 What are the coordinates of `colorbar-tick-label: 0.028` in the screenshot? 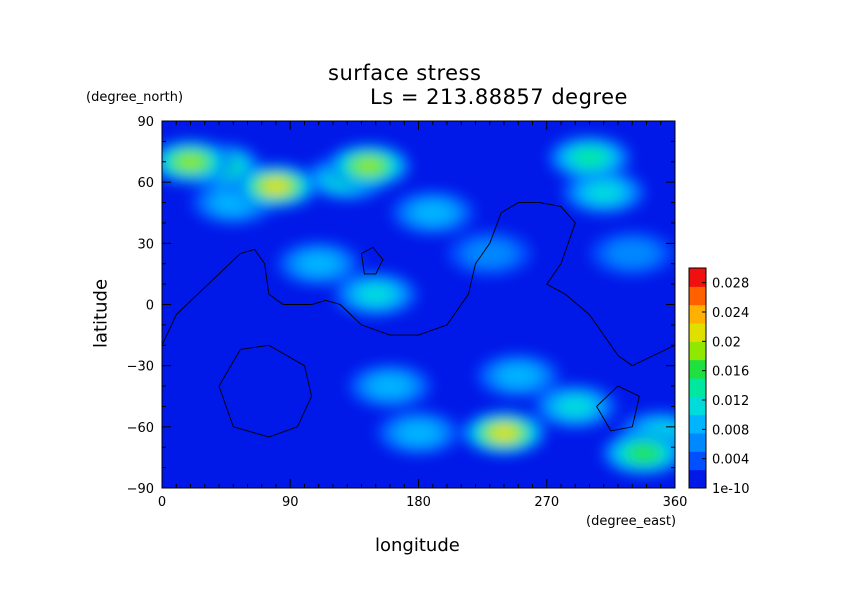 It's located at (730, 284).